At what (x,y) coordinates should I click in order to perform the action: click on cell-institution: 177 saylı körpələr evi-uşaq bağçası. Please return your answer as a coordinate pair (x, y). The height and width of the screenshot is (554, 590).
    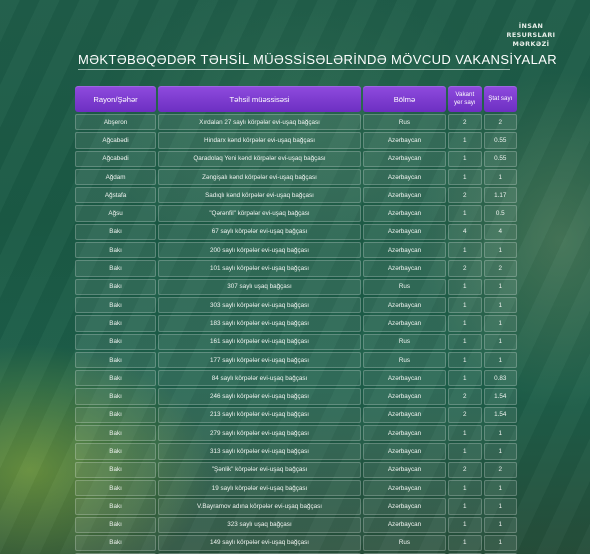
    Looking at the image, I should click on (259, 360).